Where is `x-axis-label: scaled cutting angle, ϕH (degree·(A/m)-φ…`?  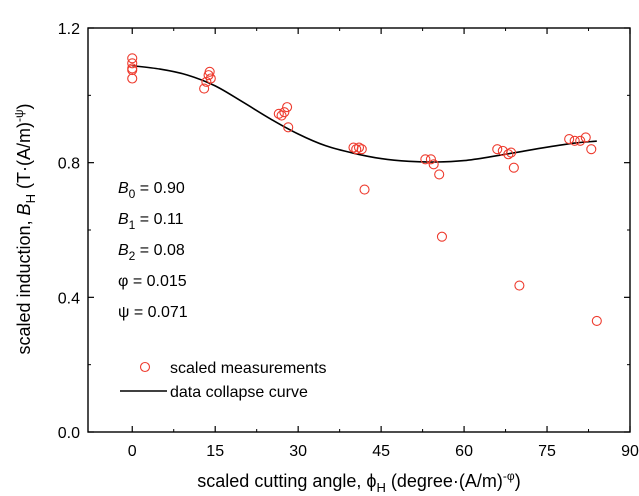 x-axis-label: scaled cutting angle, ϕH (degree·(A/m)-φ… is located at coordinates (358, 482).